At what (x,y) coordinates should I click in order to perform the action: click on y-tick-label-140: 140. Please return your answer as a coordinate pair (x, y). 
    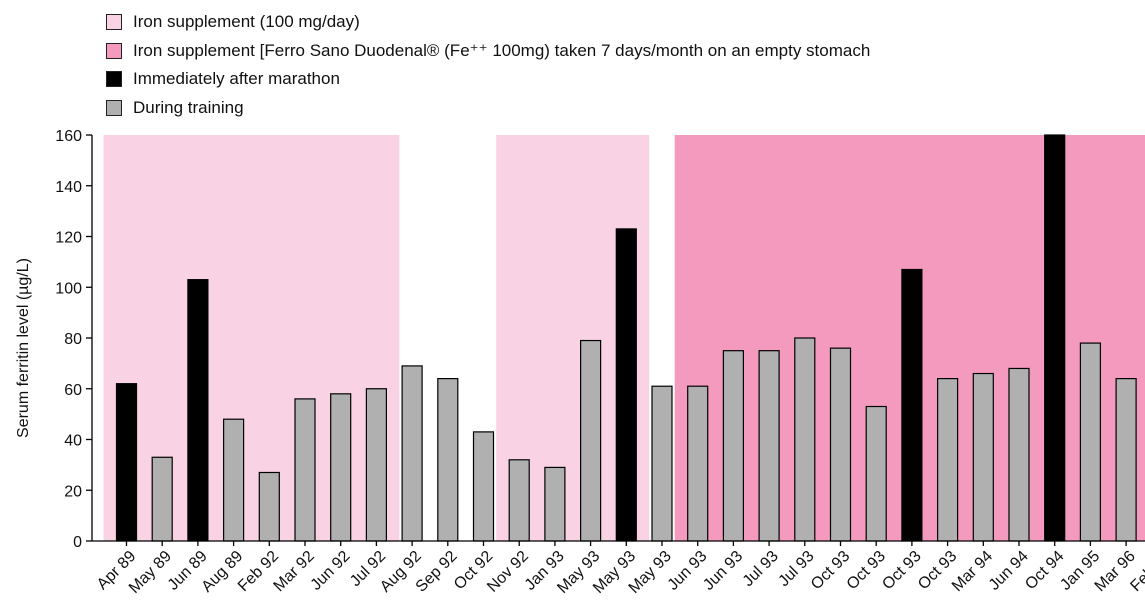
    Looking at the image, I should click on (68, 187).